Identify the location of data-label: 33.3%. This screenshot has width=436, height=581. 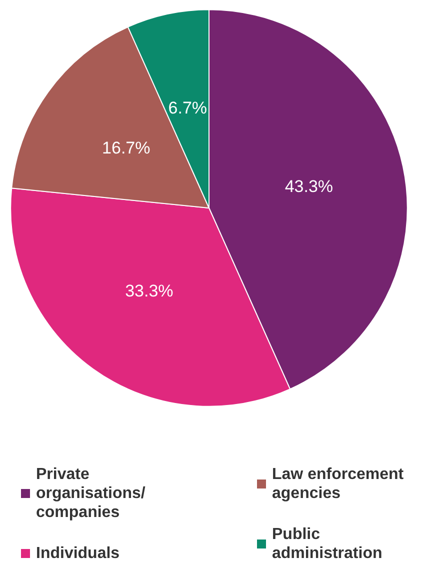
(149, 290).